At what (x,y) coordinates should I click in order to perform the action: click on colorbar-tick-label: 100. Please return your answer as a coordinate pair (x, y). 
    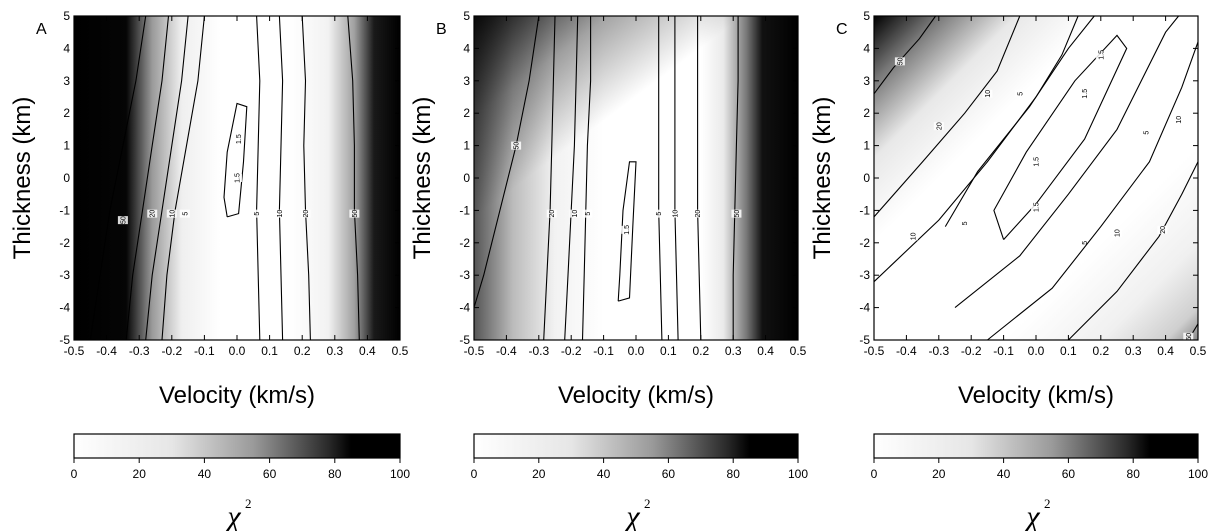
    Looking at the image, I should click on (1198, 474).